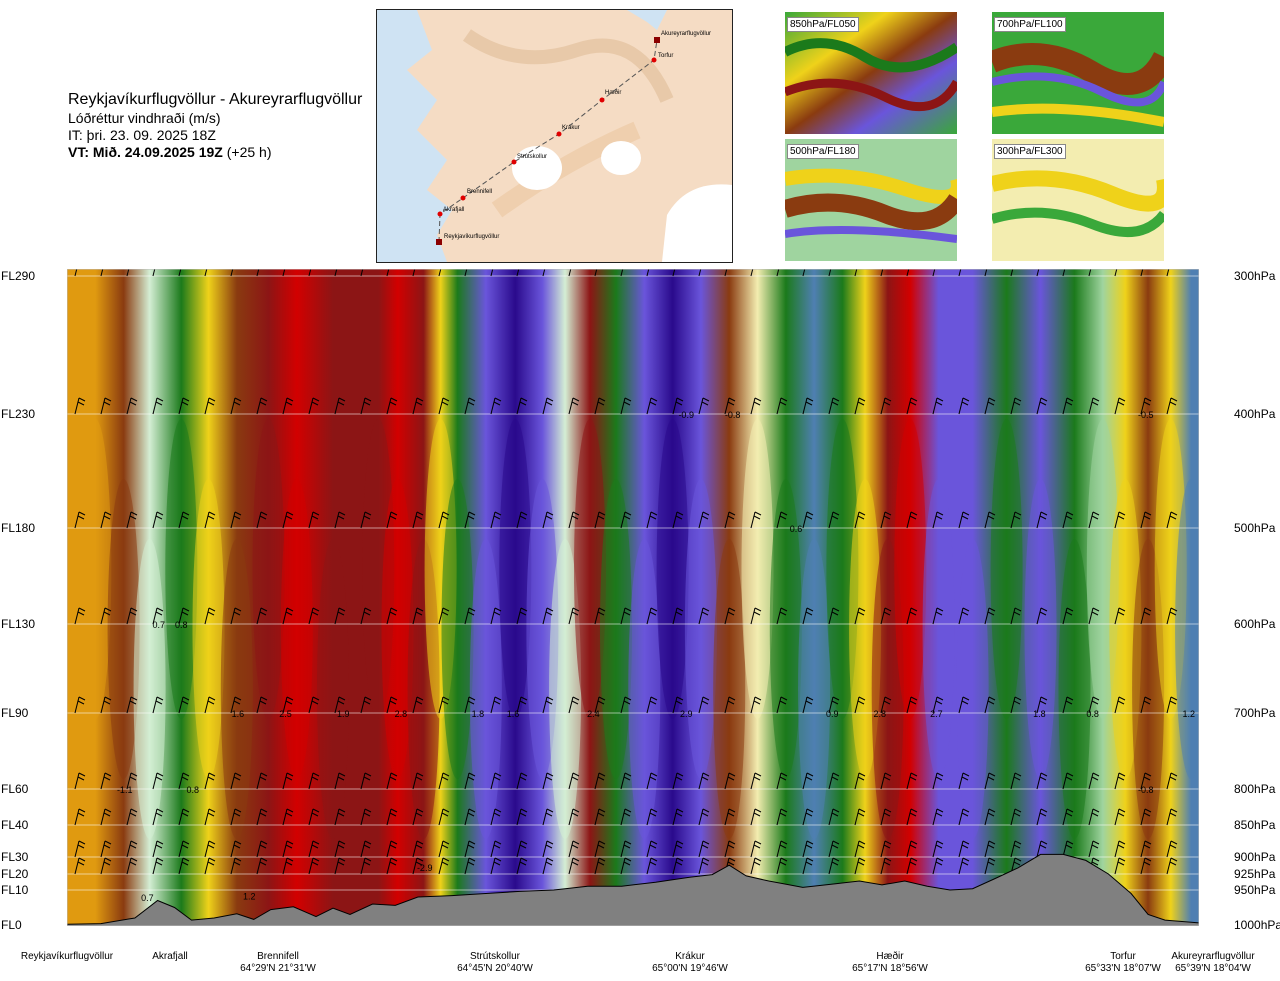 The height and width of the screenshot is (981, 1280). I want to click on hpa-label: 800hPa, so click(1255, 789).